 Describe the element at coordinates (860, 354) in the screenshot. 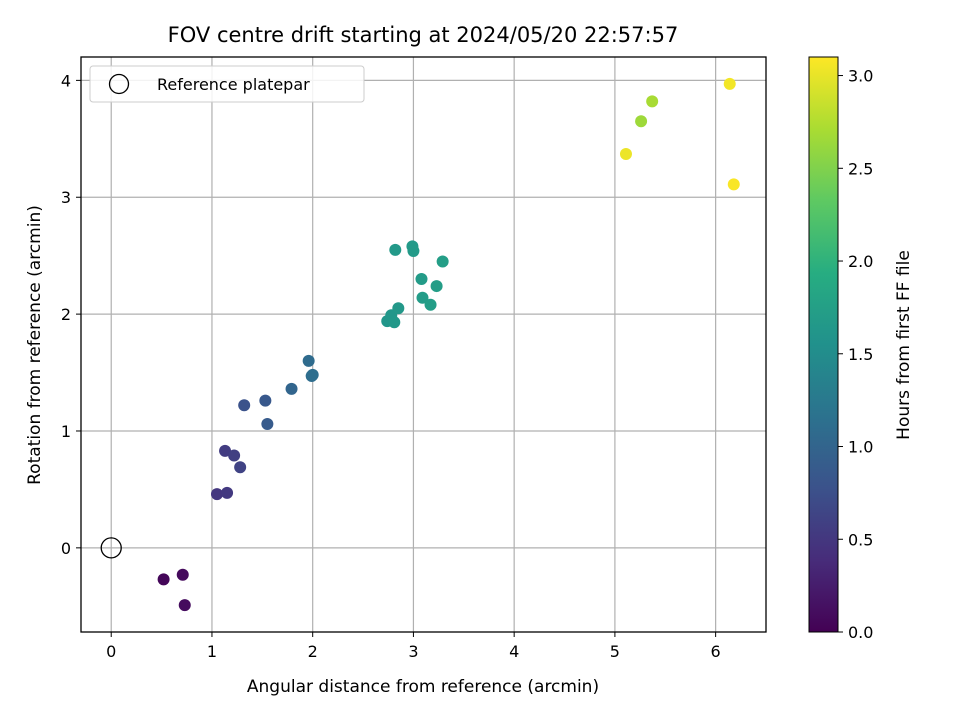

I see `colorbar-tick-label: 1.5` at that location.